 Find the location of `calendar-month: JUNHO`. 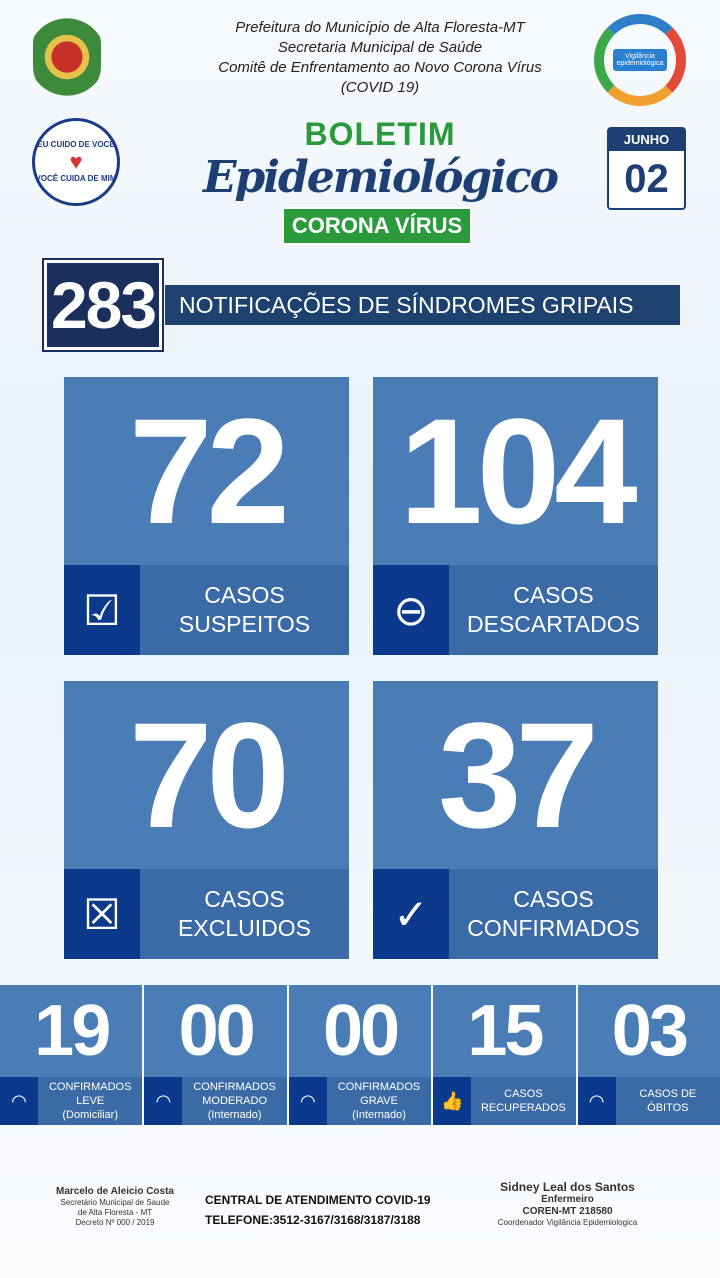

calendar-month: JUNHO is located at coordinates (646, 140).